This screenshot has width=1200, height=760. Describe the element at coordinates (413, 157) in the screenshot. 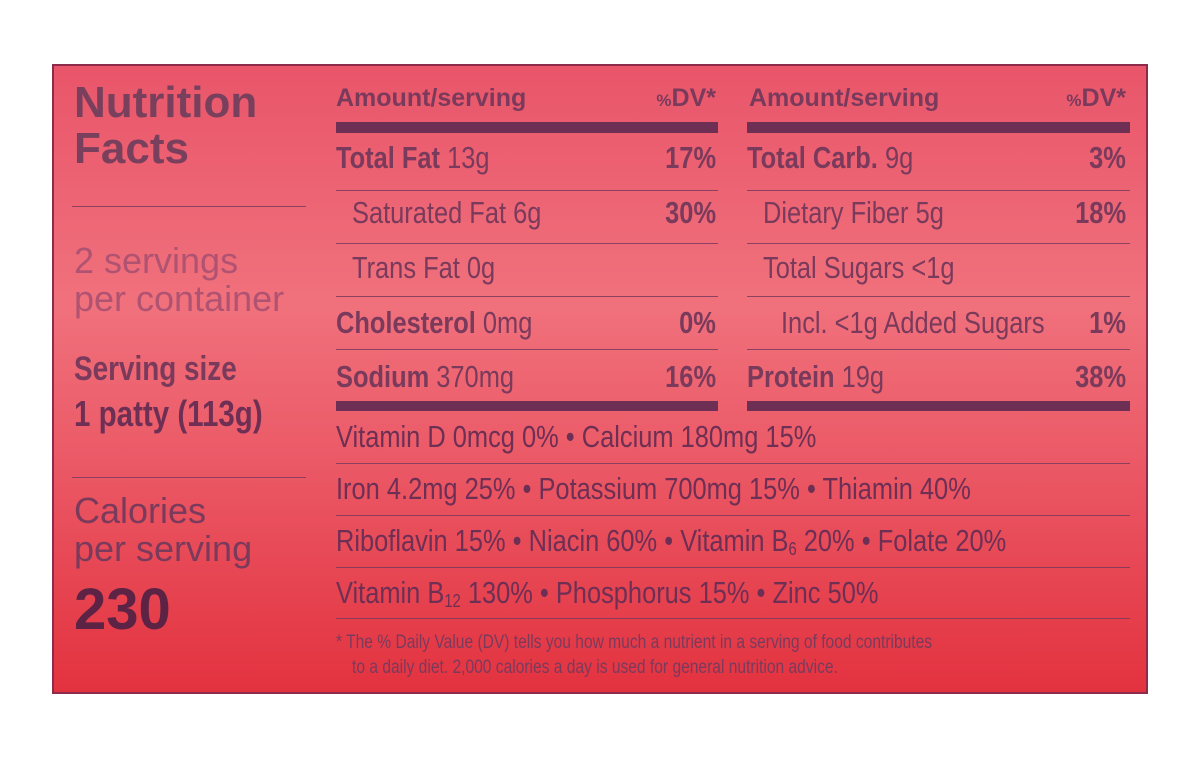

I see `nutrient-row-total-fat: Total Fat 13g` at that location.